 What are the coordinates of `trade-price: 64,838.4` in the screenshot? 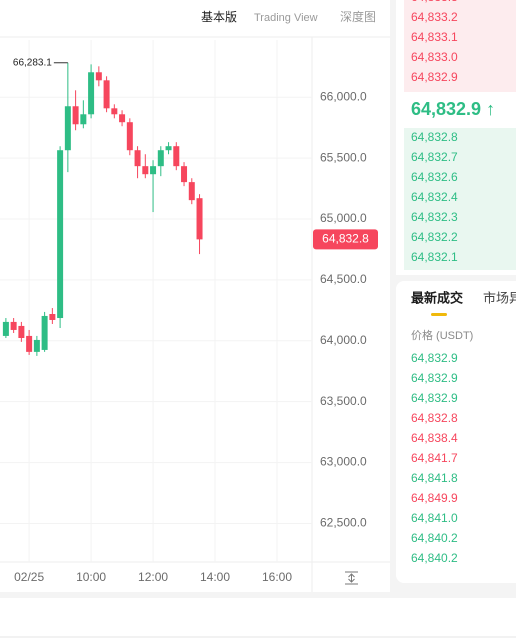 It's located at (434, 438).